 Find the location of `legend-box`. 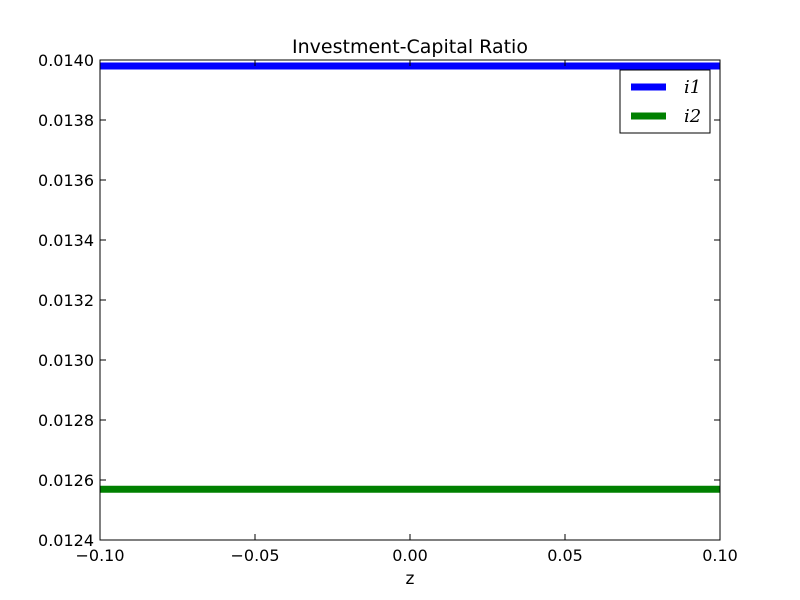

legend-box is located at coordinates (665, 101).